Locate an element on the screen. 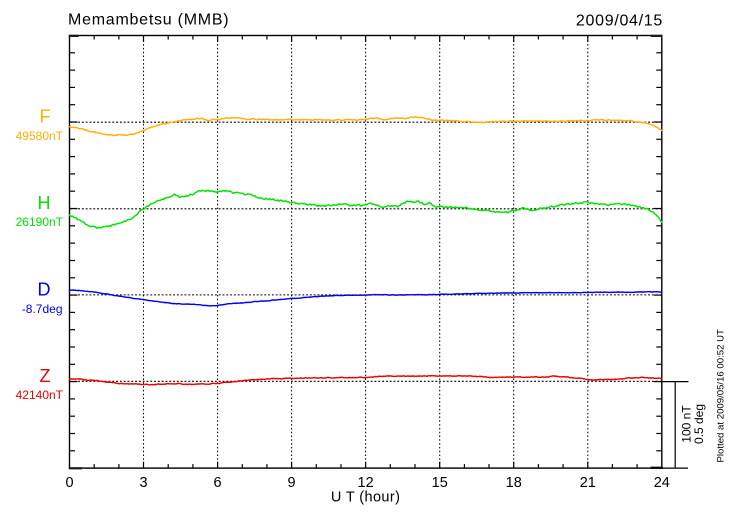 This screenshot has width=730, height=525. svg-text: 21 is located at coordinates (588, 483).